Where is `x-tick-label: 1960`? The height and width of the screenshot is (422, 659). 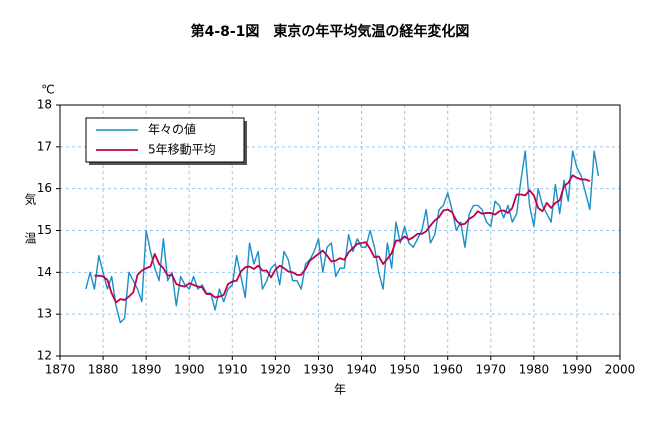 x-tick-label: 1960 is located at coordinates (447, 370).